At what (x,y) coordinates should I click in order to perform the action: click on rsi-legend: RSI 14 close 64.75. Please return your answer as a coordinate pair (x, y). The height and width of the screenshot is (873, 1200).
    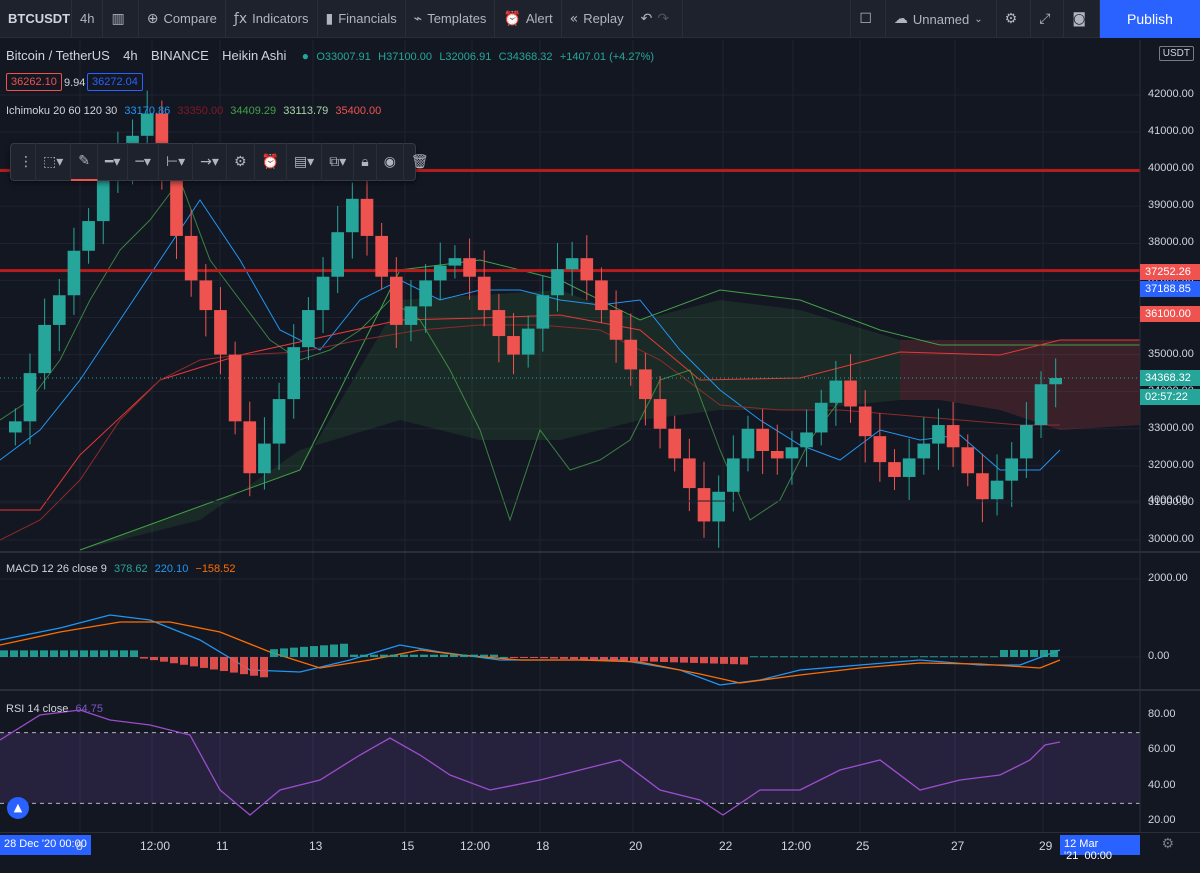
    Looking at the image, I should click on (56, 709).